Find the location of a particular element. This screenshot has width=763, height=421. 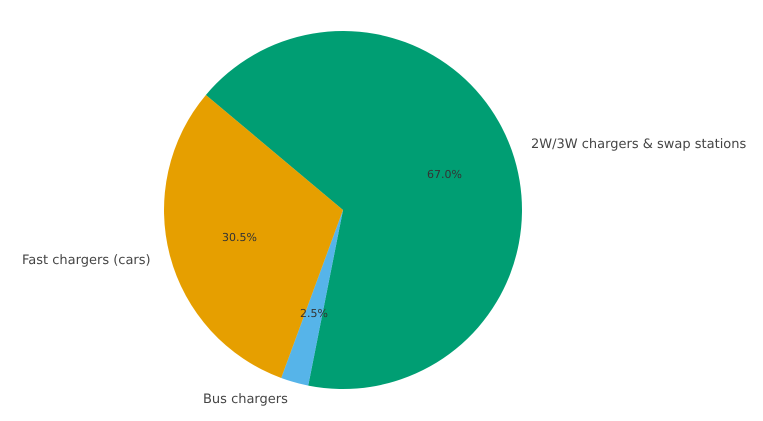

slice-label: Bus chargers is located at coordinates (245, 399).